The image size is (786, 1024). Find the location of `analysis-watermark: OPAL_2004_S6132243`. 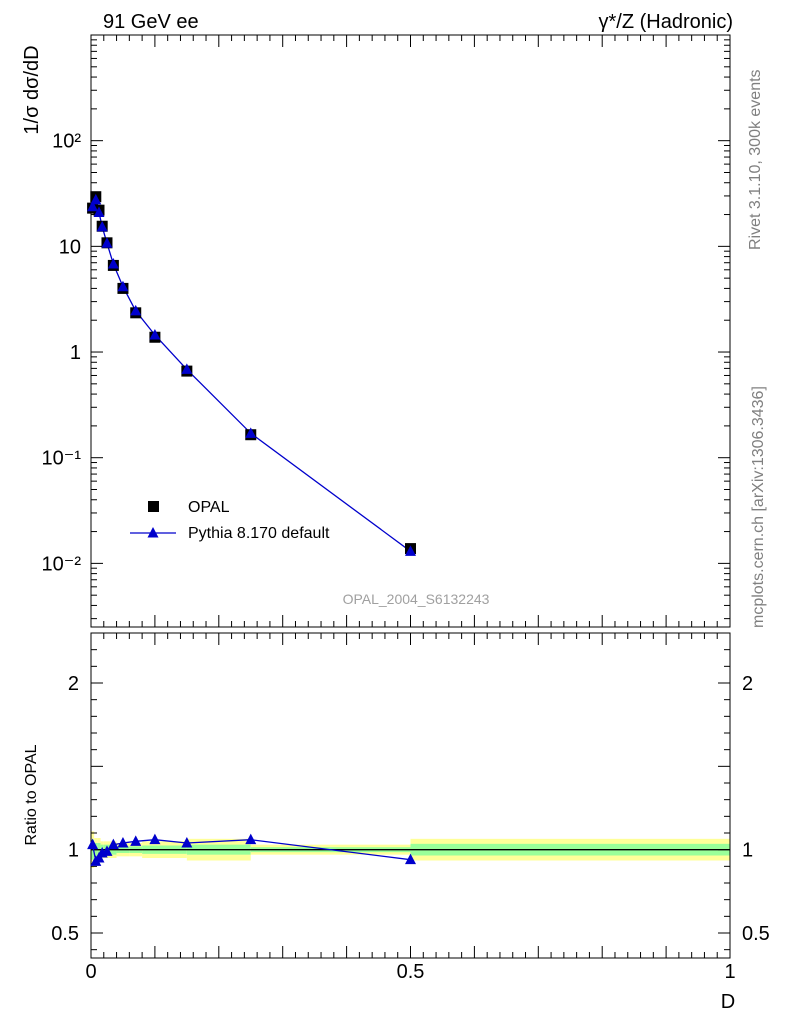

analysis-watermark: OPAL_2004_S6132243 is located at coordinates (416, 599).